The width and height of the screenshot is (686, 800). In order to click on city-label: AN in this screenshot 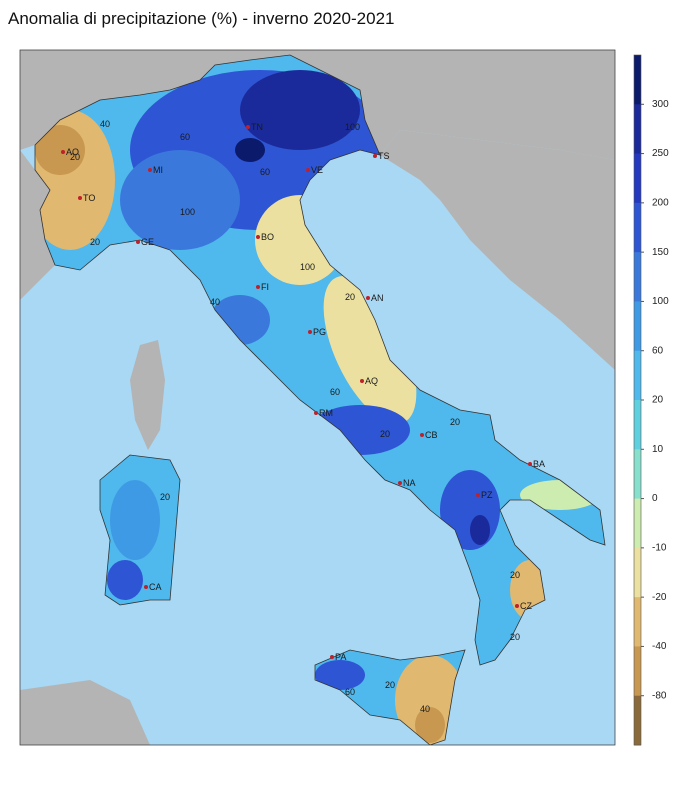, I will do `click(377, 298)`.